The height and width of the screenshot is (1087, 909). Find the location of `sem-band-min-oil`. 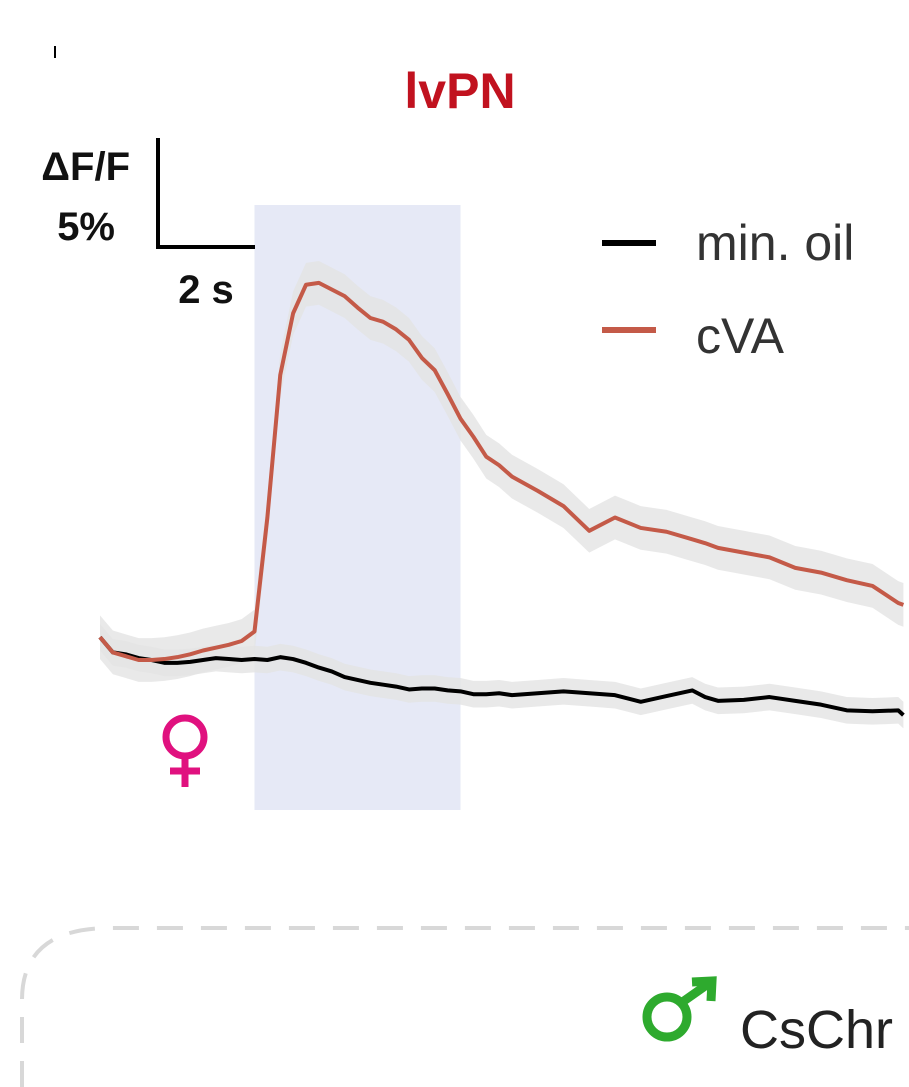

sem-band-min-oil is located at coordinates (502, 676).